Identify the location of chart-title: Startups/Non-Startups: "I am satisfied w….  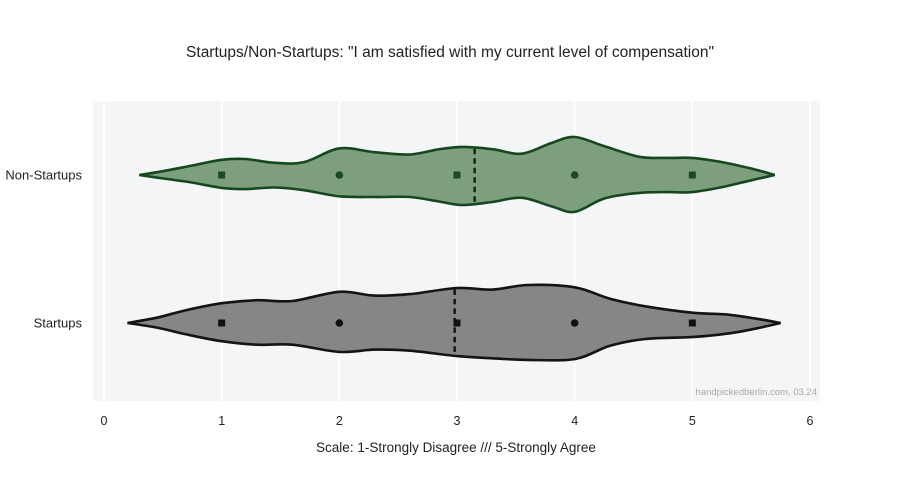
(450, 52).